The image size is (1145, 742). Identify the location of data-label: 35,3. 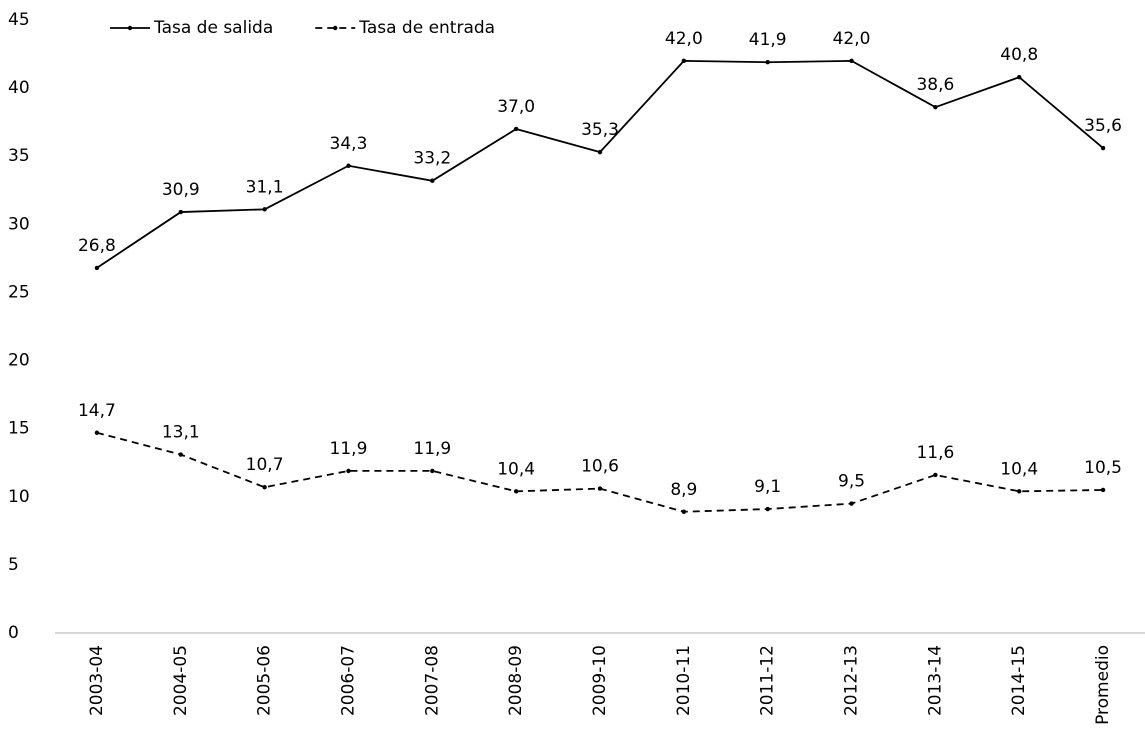
(600, 130).